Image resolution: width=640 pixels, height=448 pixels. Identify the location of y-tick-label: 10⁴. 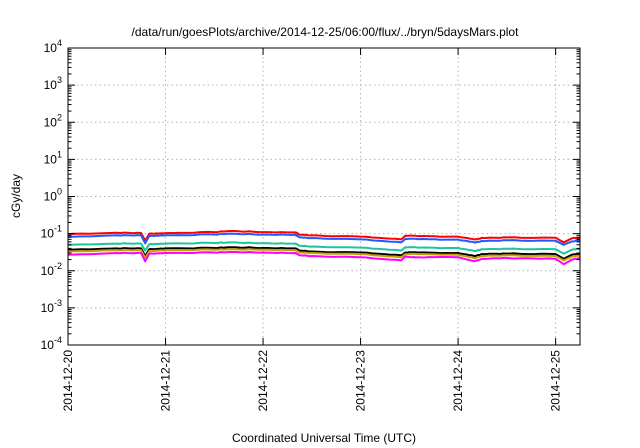
(53, 46).